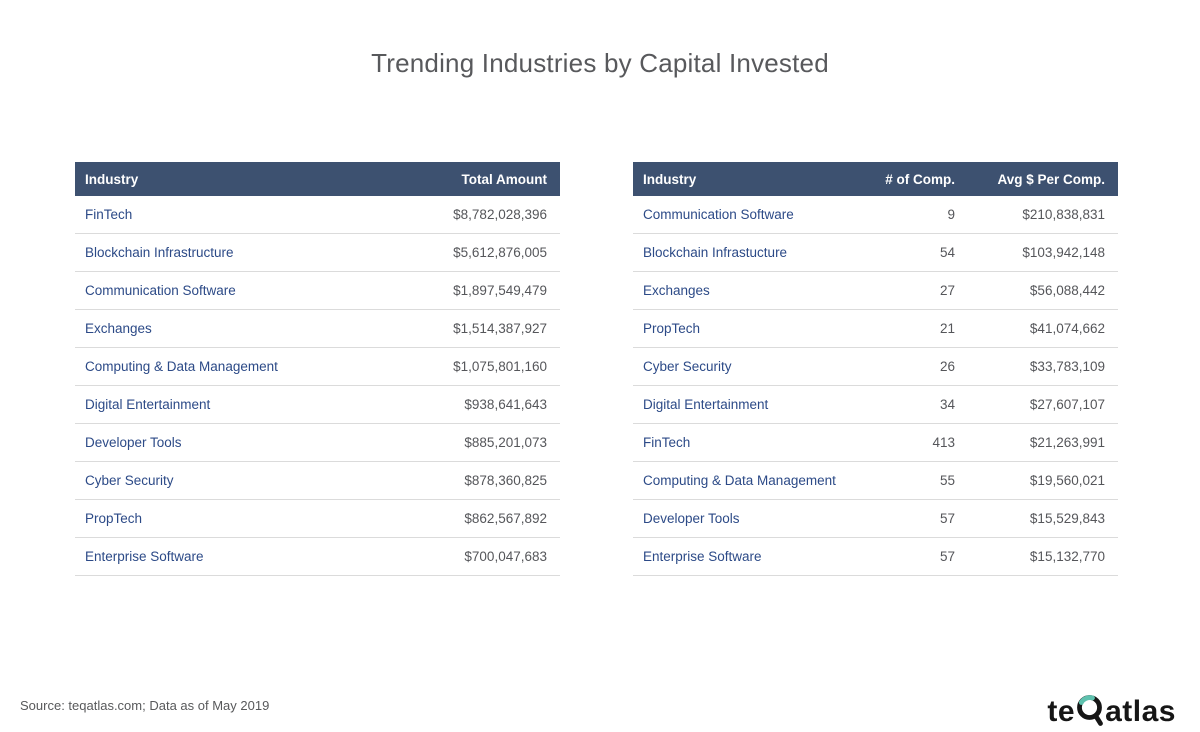  Describe the element at coordinates (943, 442) in the screenshot. I see `num-comp-cell: 413` at that location.